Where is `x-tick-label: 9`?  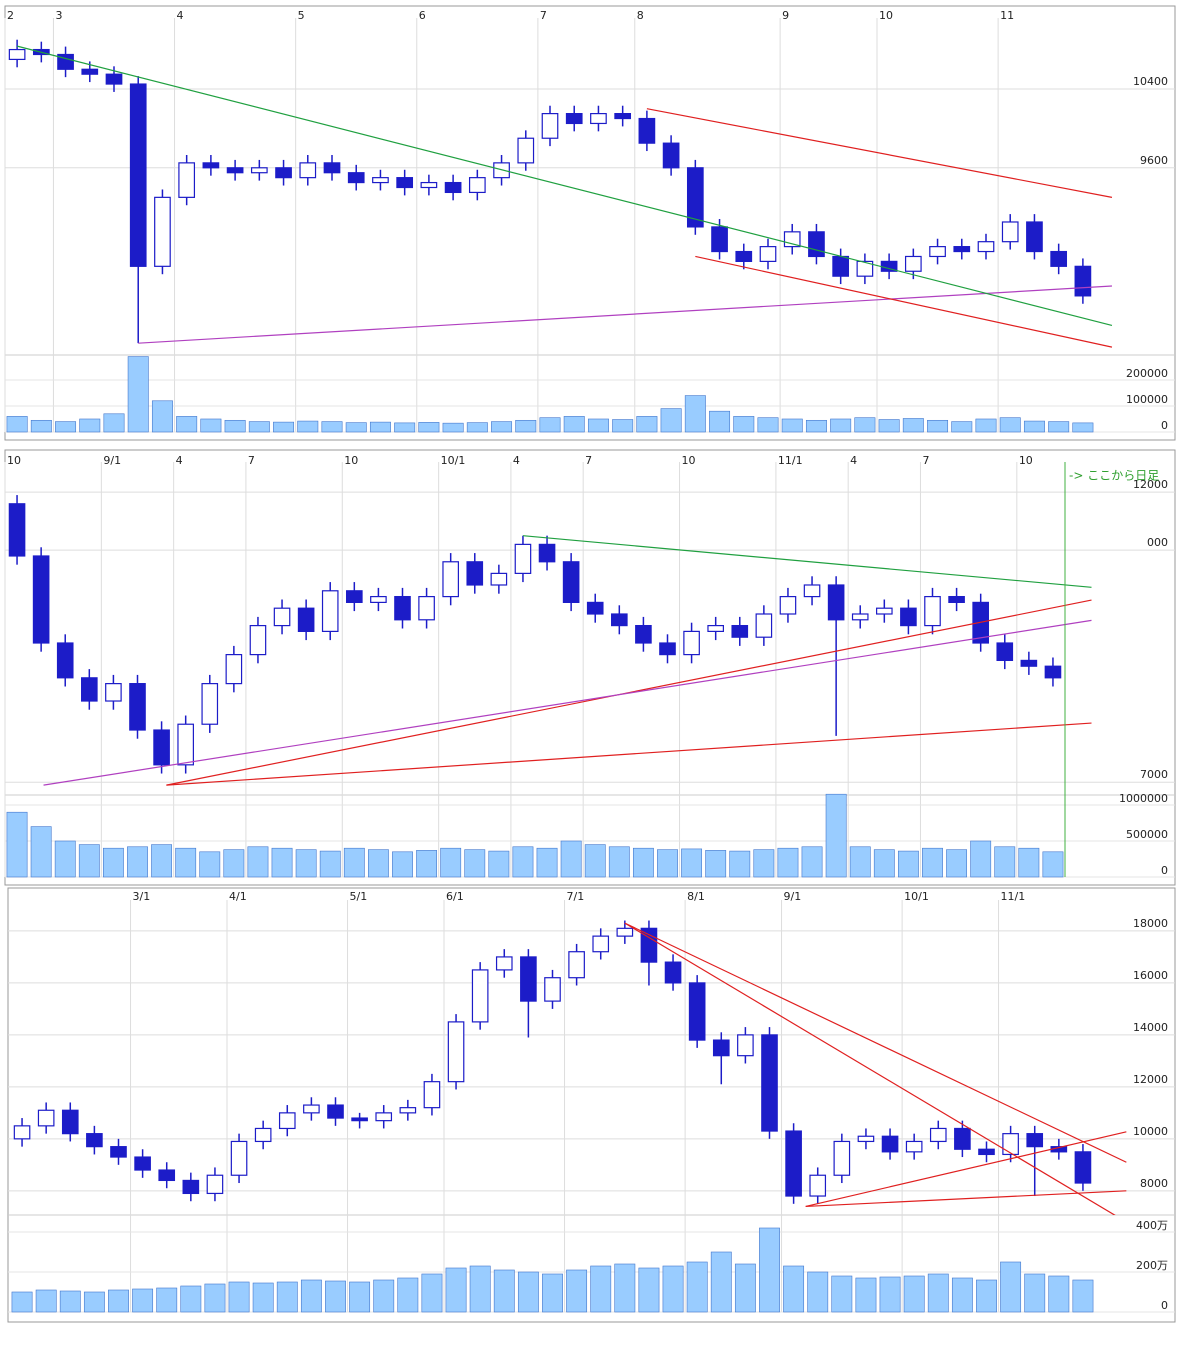
x-tick-label: 9 is located at coordinates (785, 15).